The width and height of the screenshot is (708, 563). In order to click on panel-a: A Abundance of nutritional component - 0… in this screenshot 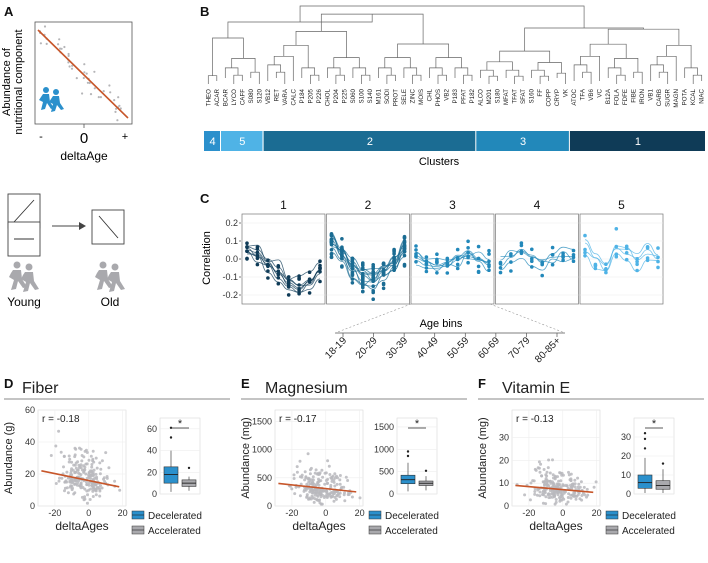, I will do `click(67, 156)`.